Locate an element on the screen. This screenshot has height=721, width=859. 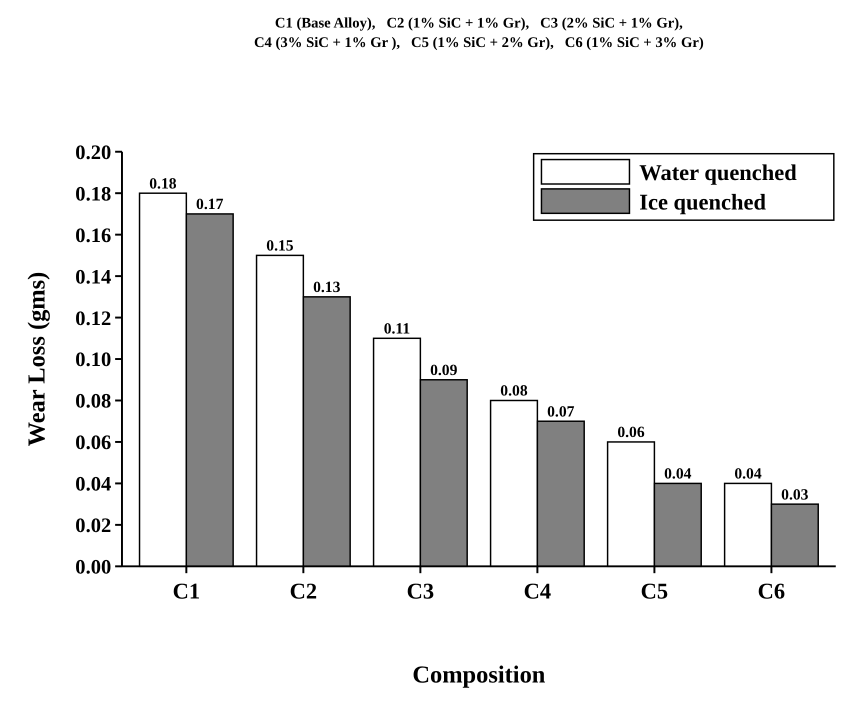
x-axis-title: Composition is located at coordinates (479, 675).